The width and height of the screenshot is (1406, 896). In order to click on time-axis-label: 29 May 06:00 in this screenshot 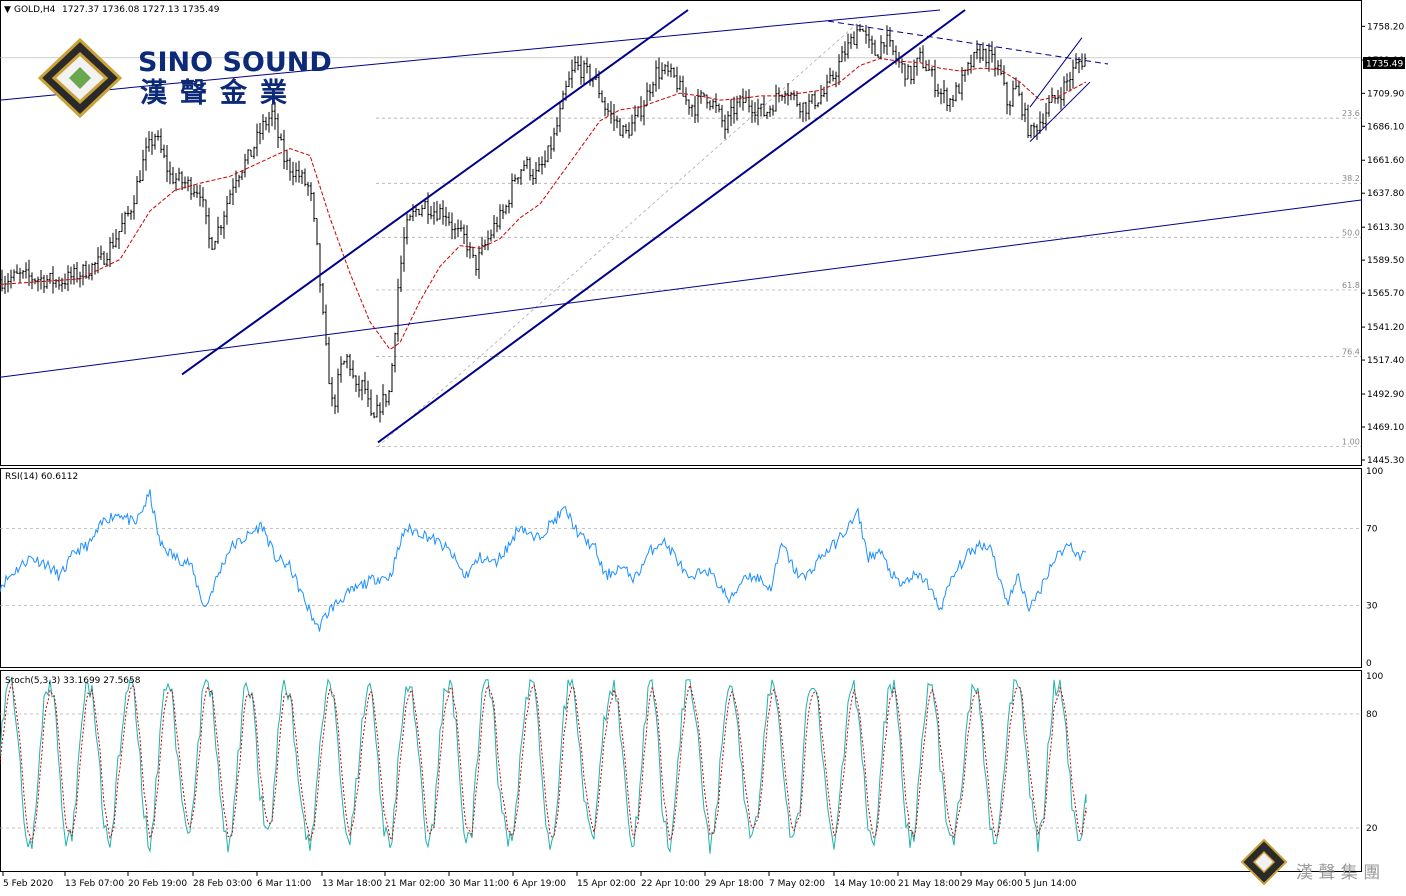, I will do `click(992, 884)`.